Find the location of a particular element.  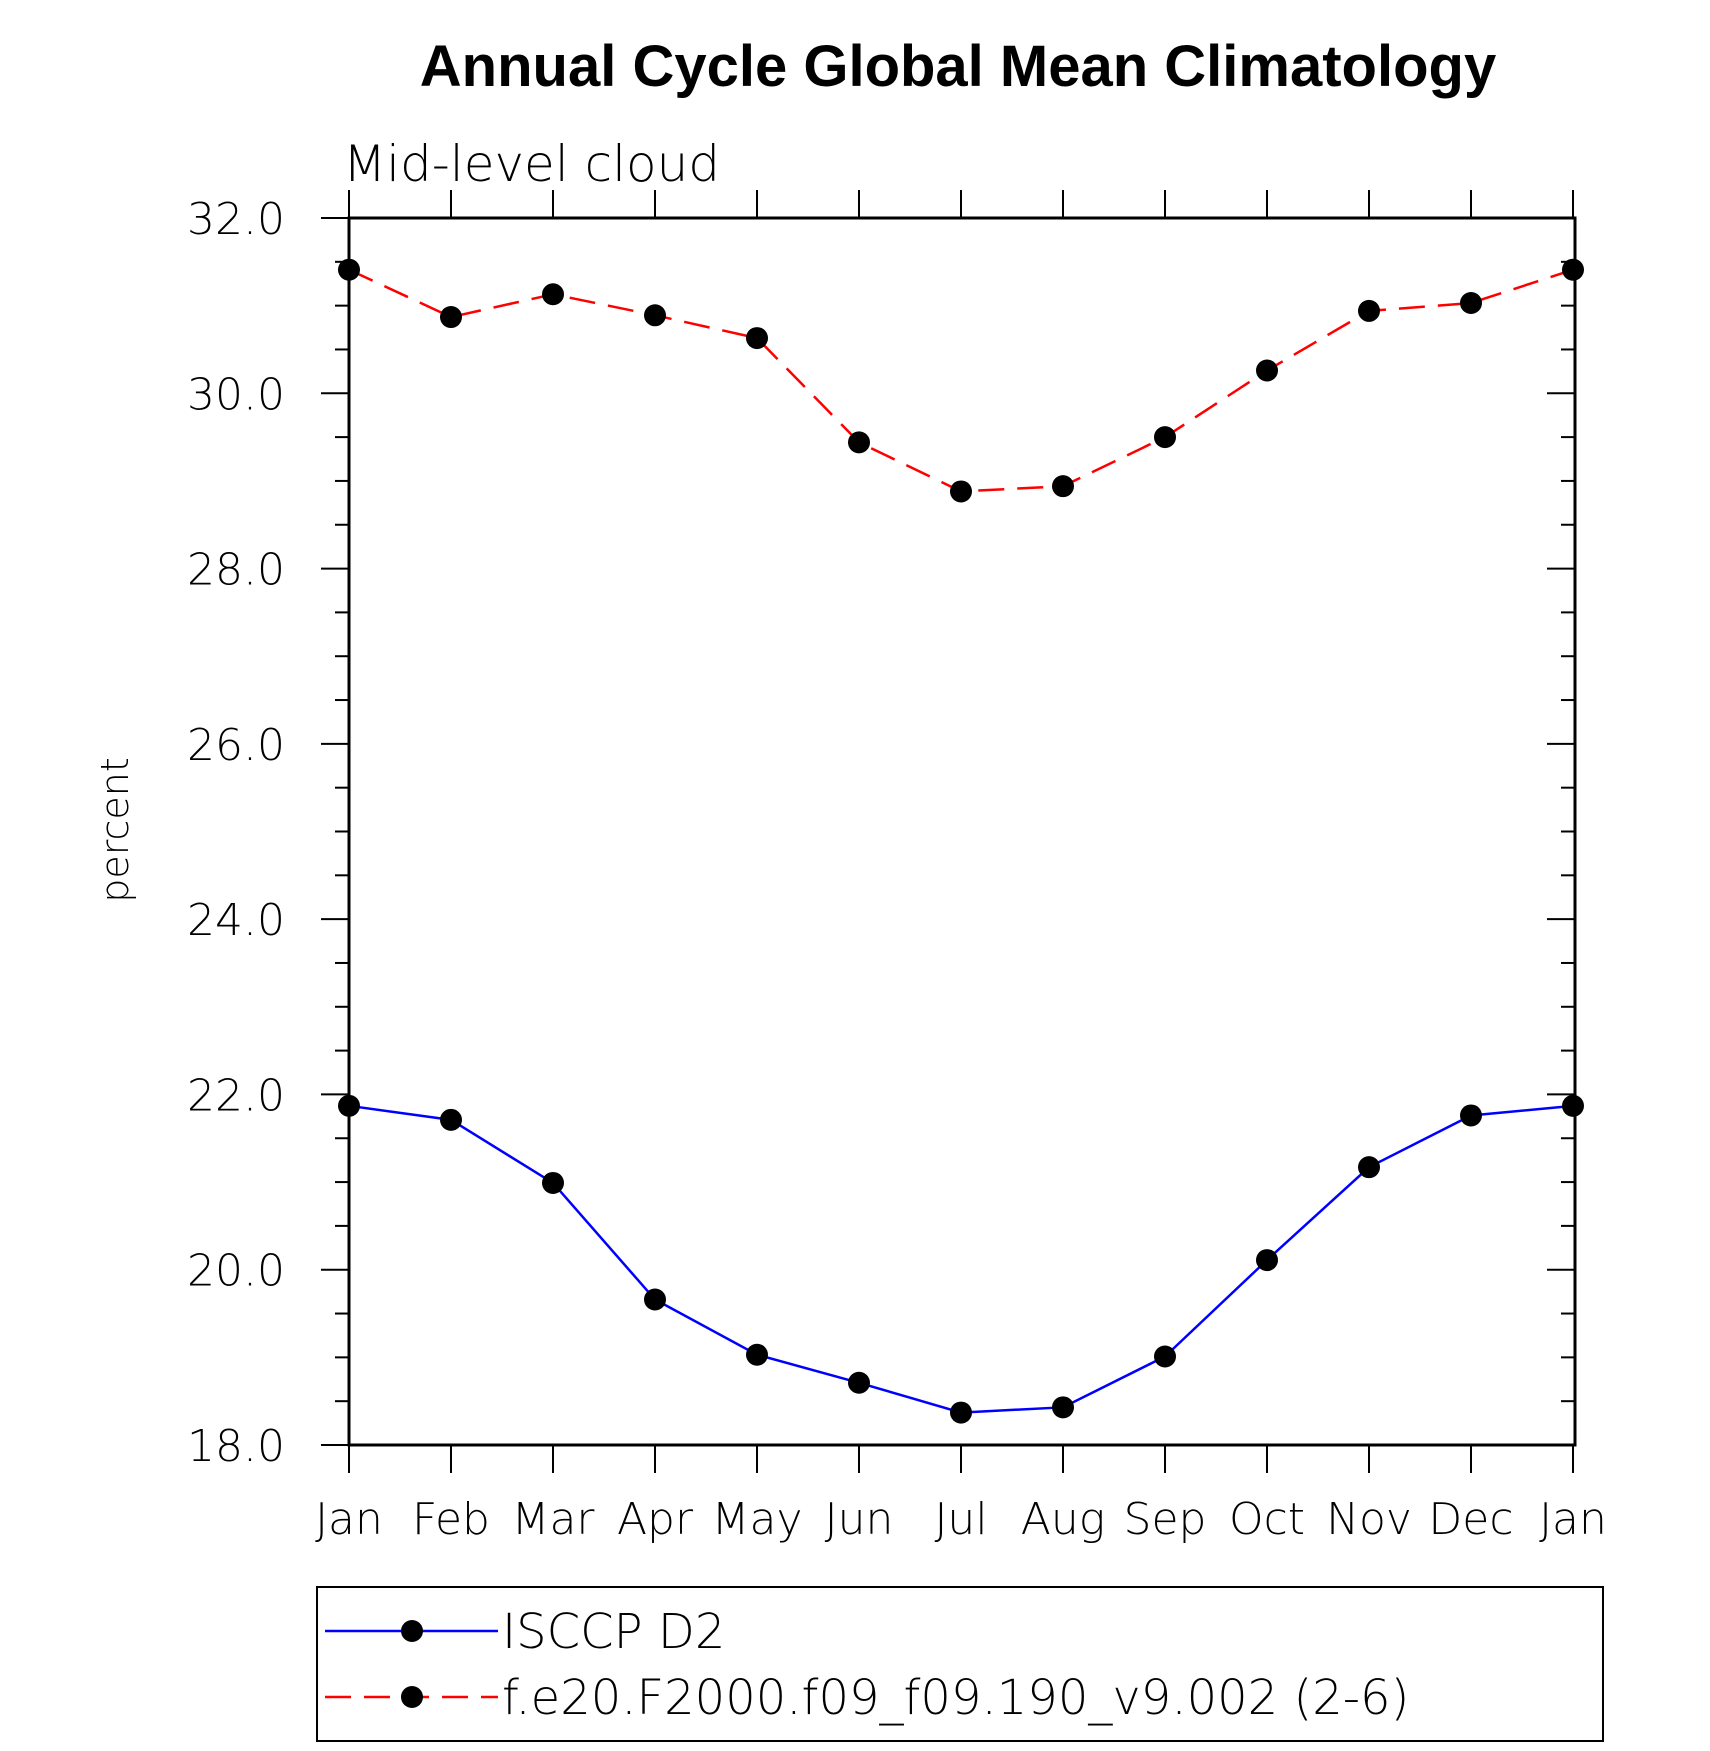

chart-subtitle: Mid-level cloud is located at coordinates (531, 164).